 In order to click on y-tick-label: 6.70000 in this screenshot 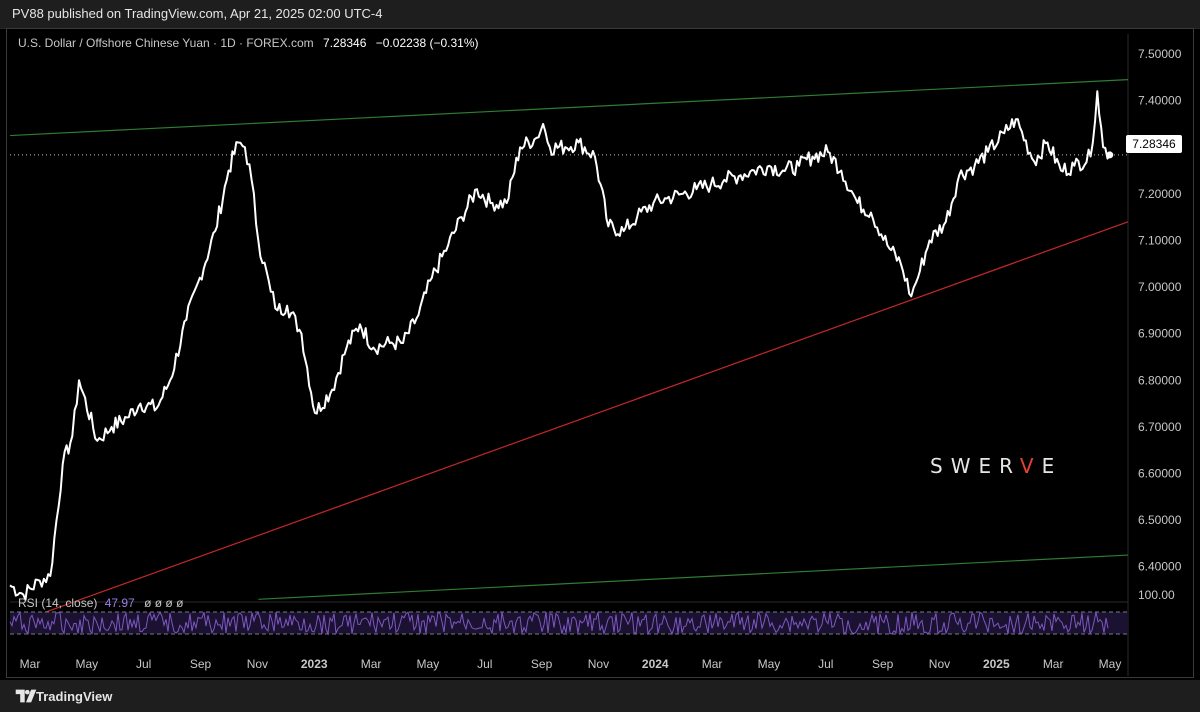, I will do `click(1160, 427)`.